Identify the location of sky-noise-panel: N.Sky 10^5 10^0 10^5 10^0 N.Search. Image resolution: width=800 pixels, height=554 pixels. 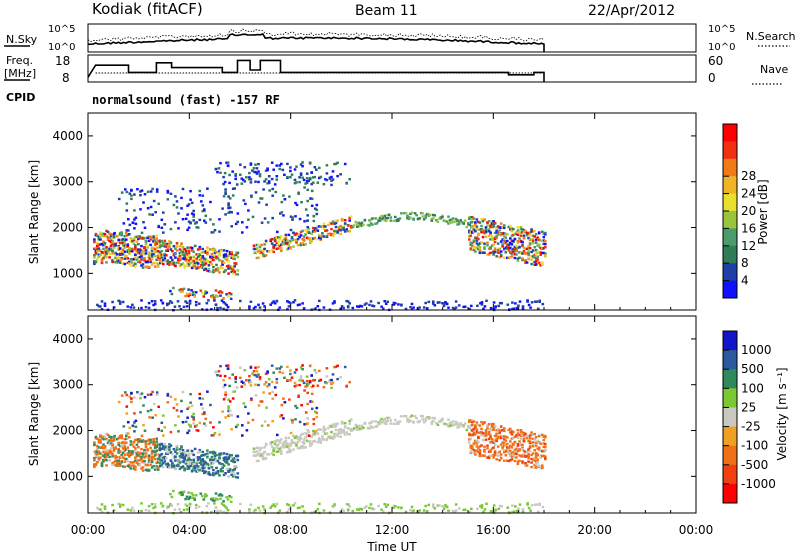
(400, 38).